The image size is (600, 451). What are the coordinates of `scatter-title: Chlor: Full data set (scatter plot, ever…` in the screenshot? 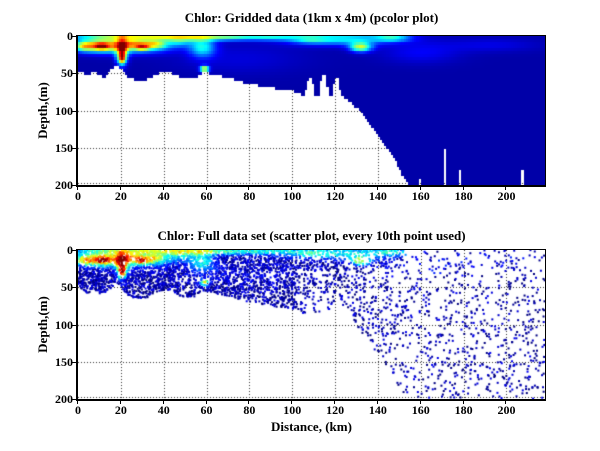 It's located at (311, 235).